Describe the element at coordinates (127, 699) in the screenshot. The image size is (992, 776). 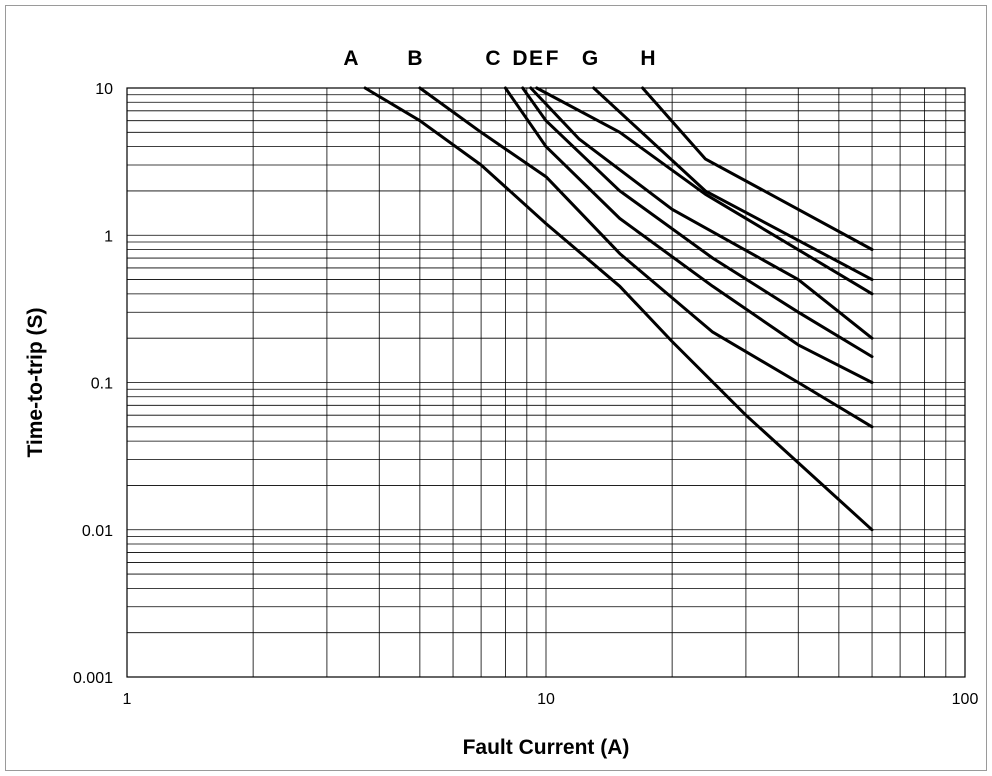
I see `x-tick-label: 1` at that location.